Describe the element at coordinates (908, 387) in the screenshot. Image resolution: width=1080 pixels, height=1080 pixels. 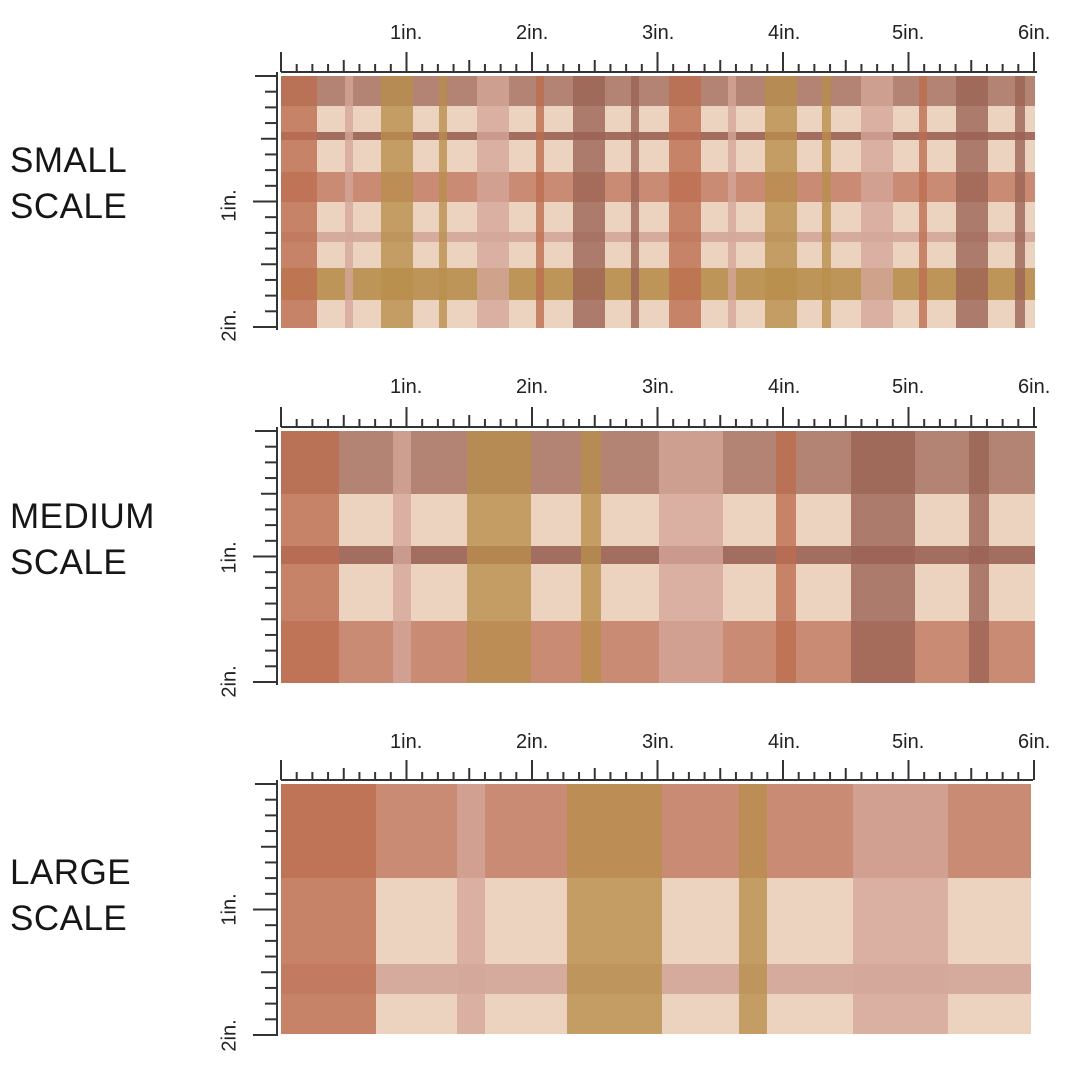
I see `medium-top-ruler-label-5: 5in.` at that location.